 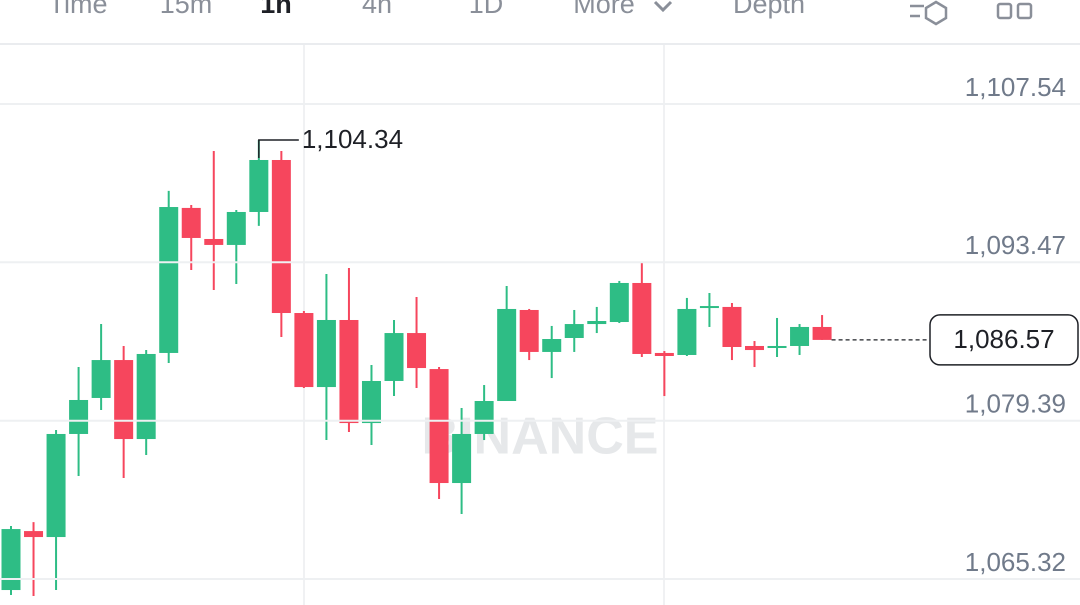 What do you see at coordinates (1015, 562) in the screenshot?
I see `y-tick-label: 1,065.32` at bounding box center [1015, 562].